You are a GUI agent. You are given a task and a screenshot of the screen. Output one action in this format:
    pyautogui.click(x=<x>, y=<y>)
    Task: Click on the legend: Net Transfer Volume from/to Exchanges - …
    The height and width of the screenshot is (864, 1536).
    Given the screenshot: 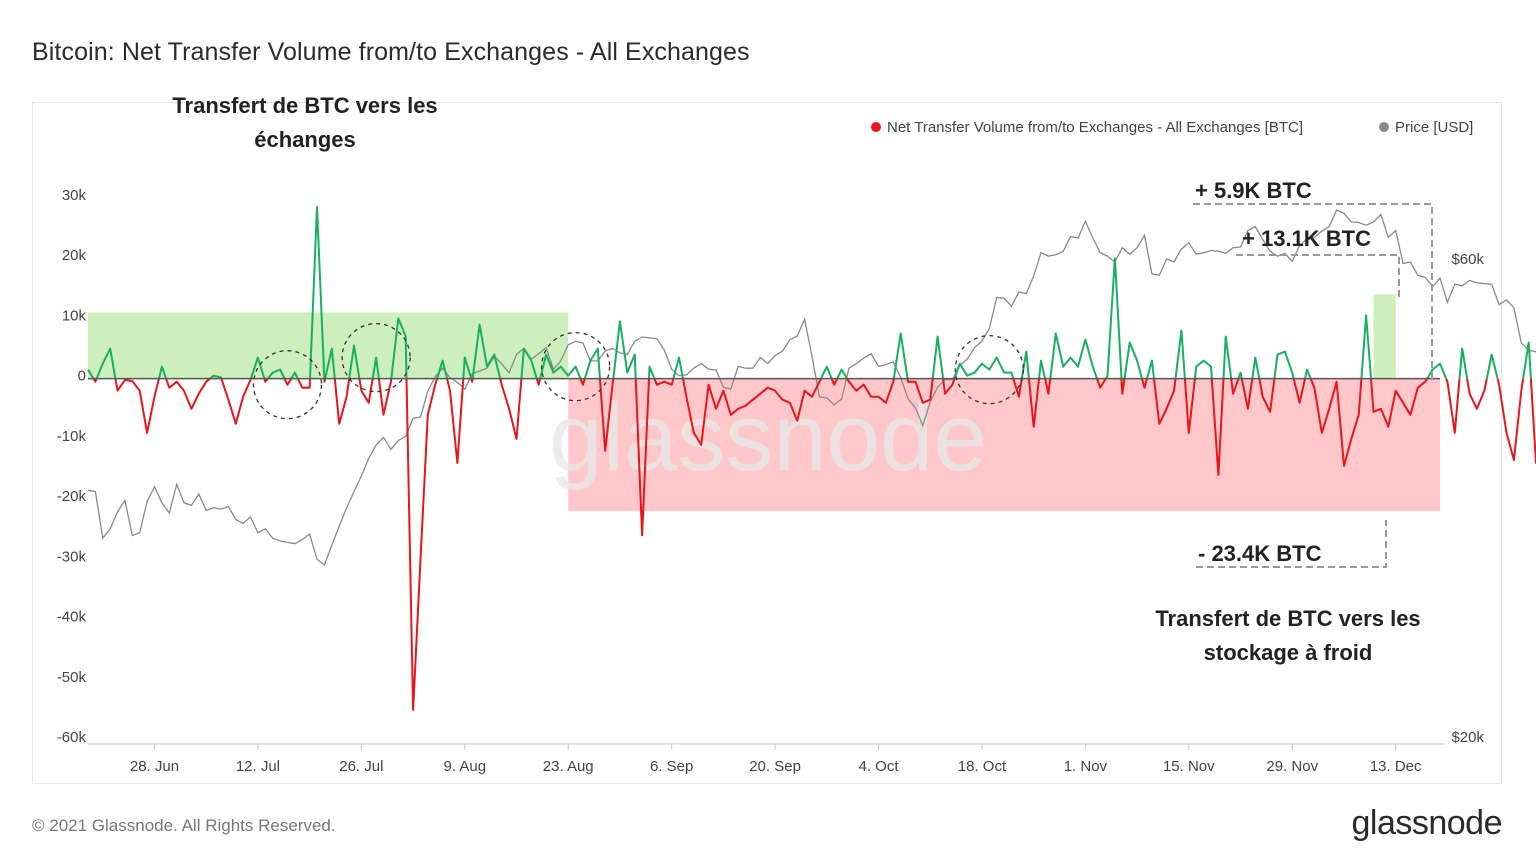 What is the action you would take?
    pyautogui.click(x=1172, y=127)
    